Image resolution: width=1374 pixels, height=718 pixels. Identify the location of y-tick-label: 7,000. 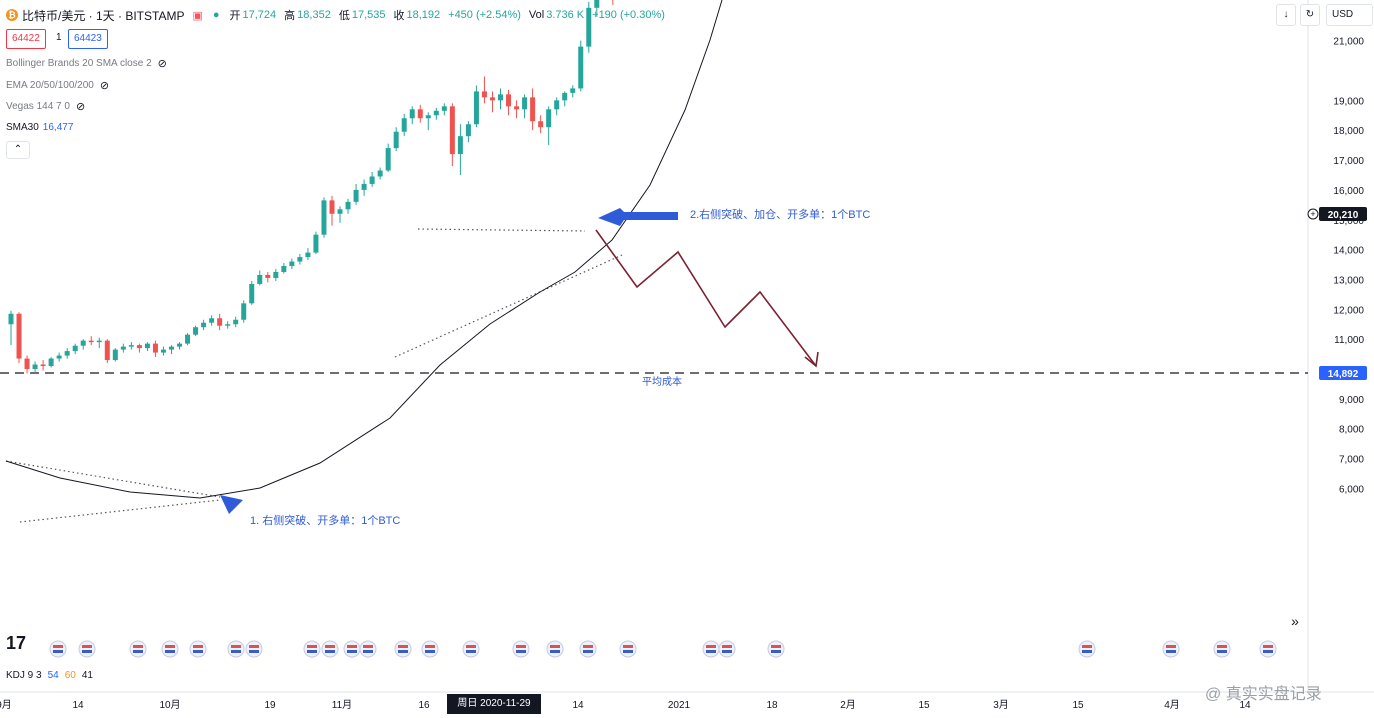
(1351, 460).